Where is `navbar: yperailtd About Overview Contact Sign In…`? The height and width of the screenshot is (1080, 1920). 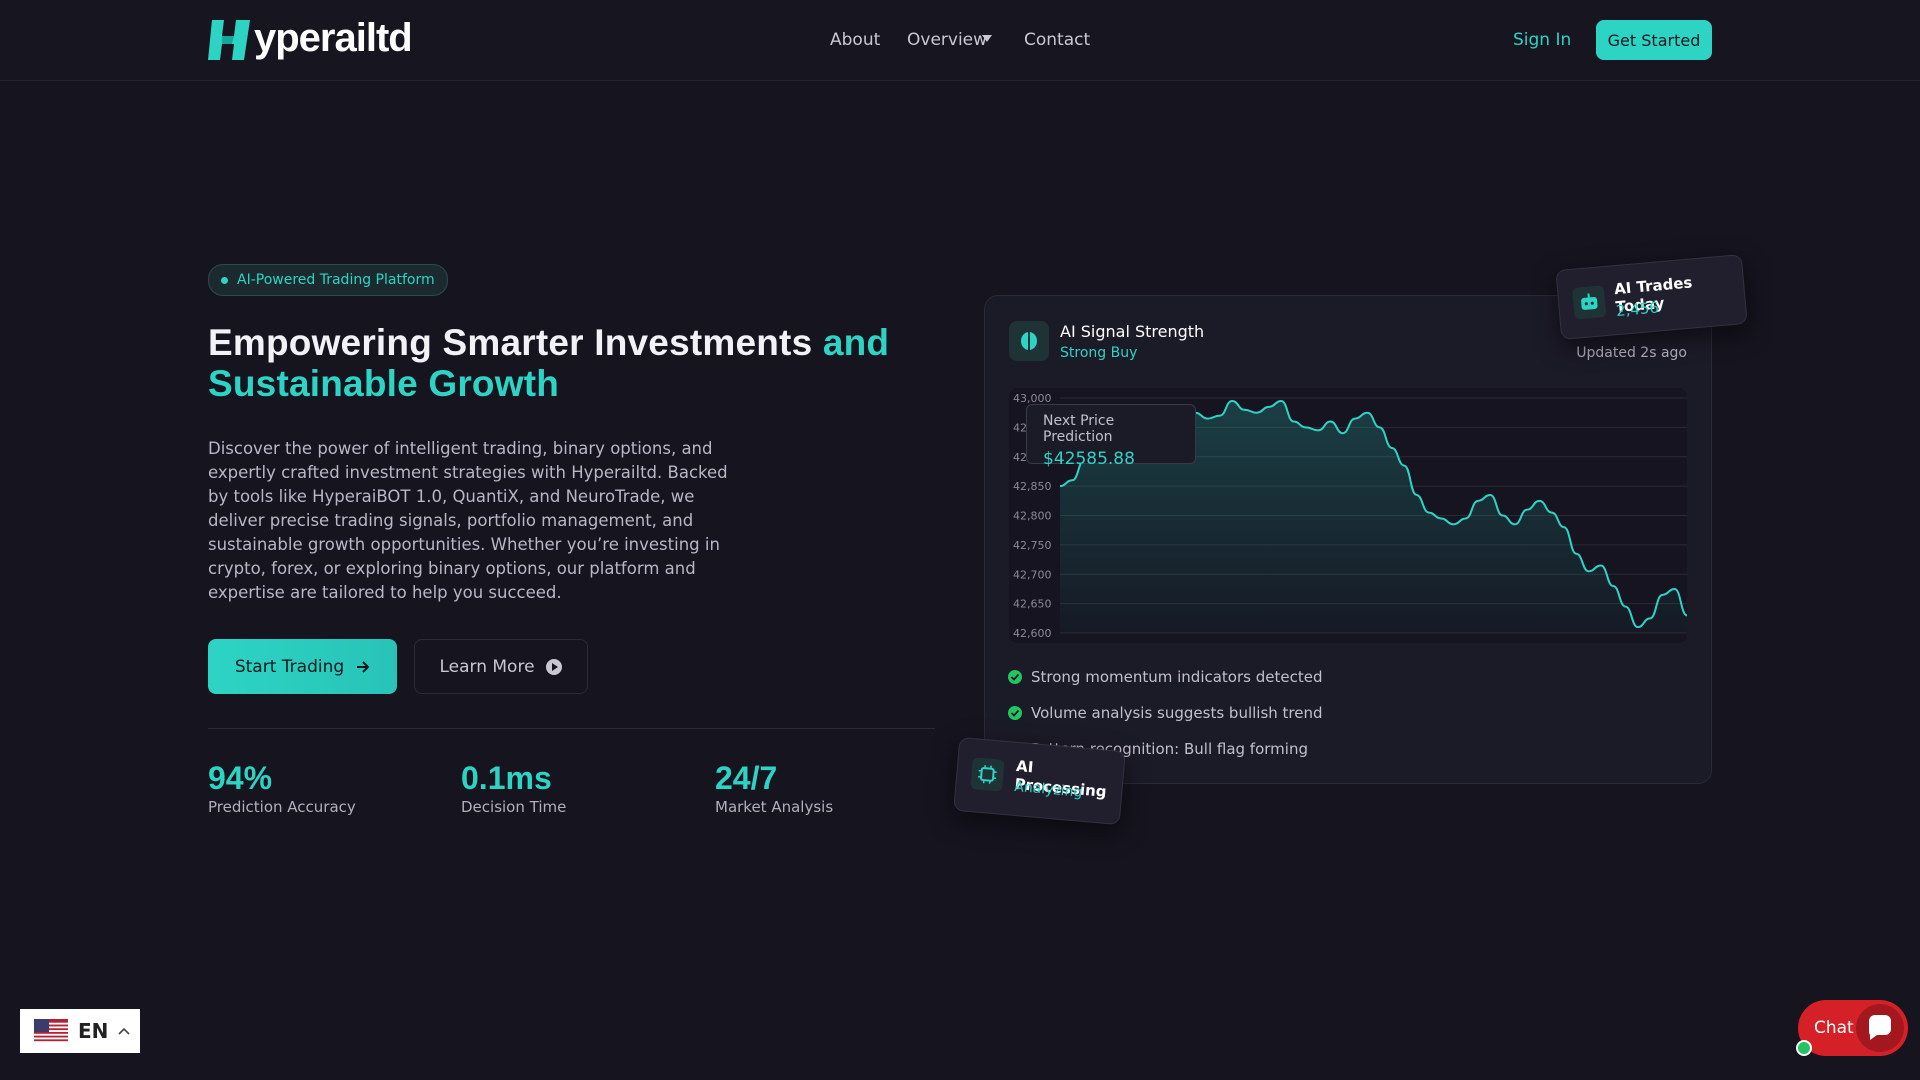
navbar: yperailtd About Overview Contact Sign In… is located at coordinates (960, 40).